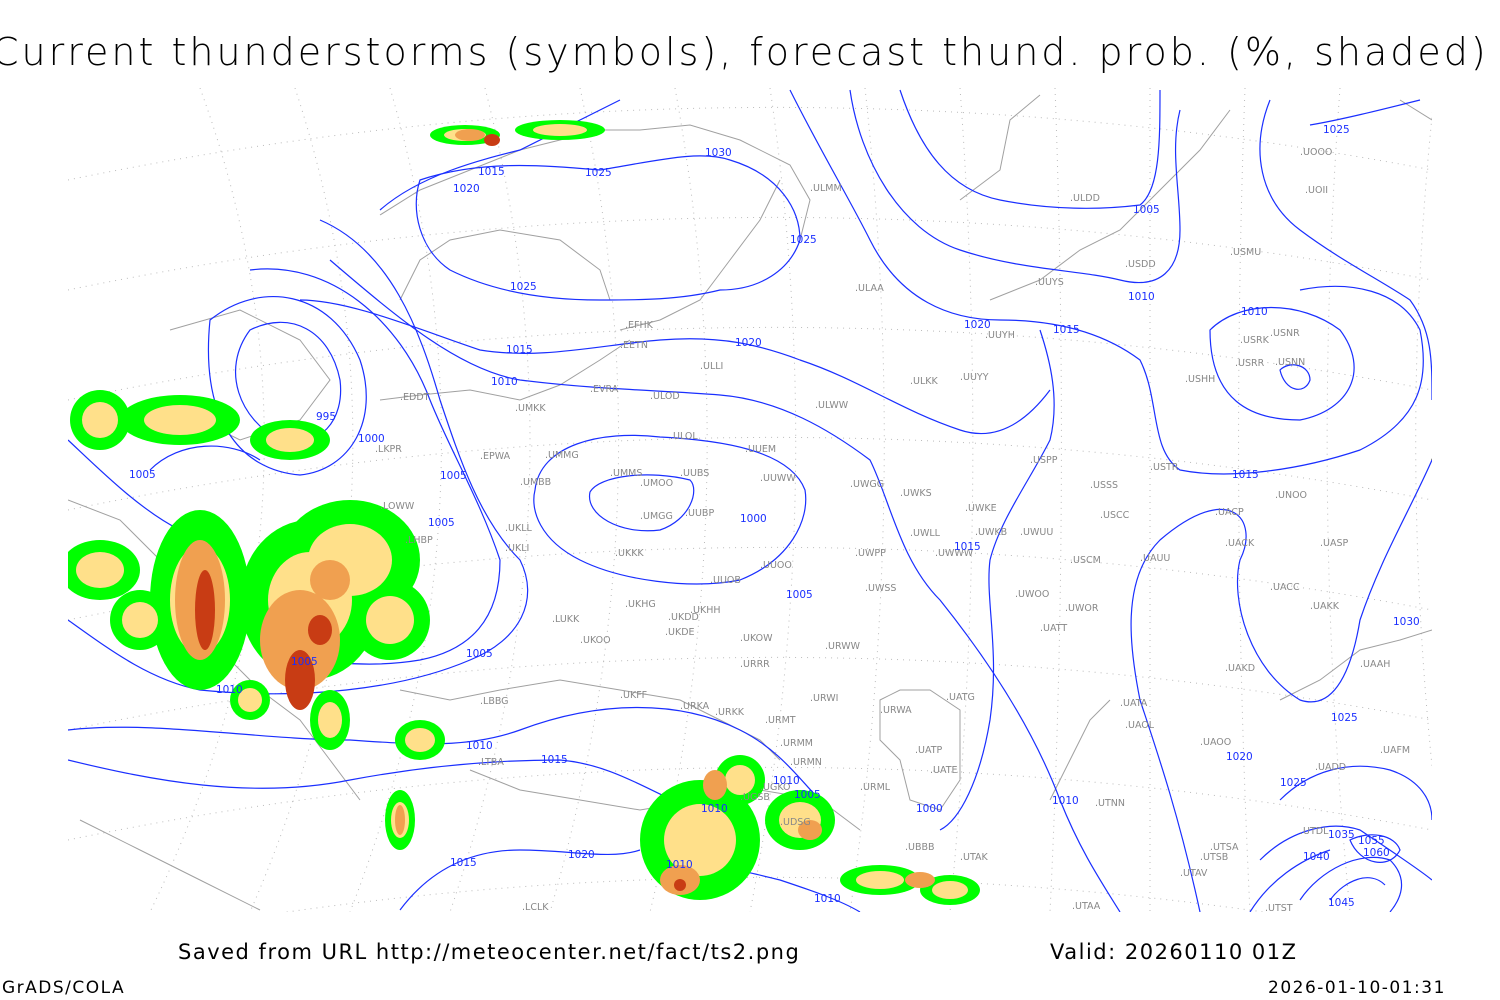 This screenshot has height=1000, width=1500. Describe the element at coordinates (1140, 264) in the screenshot. I see `station-label: .USDD` at that location.